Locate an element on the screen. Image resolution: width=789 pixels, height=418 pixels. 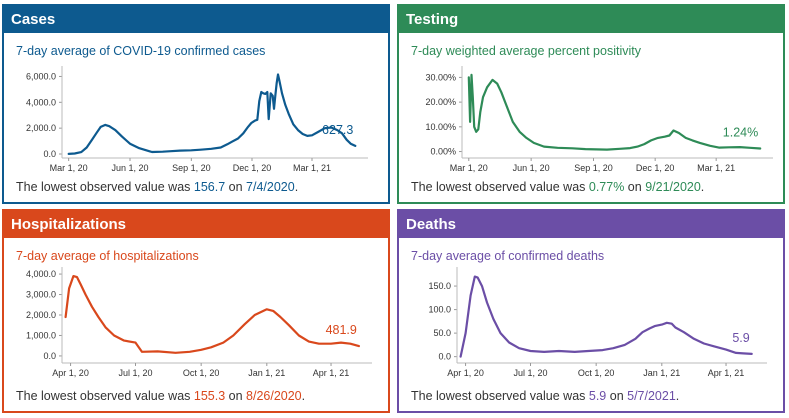
last-value-label: 481.9 is located at coordinates (341, 330).